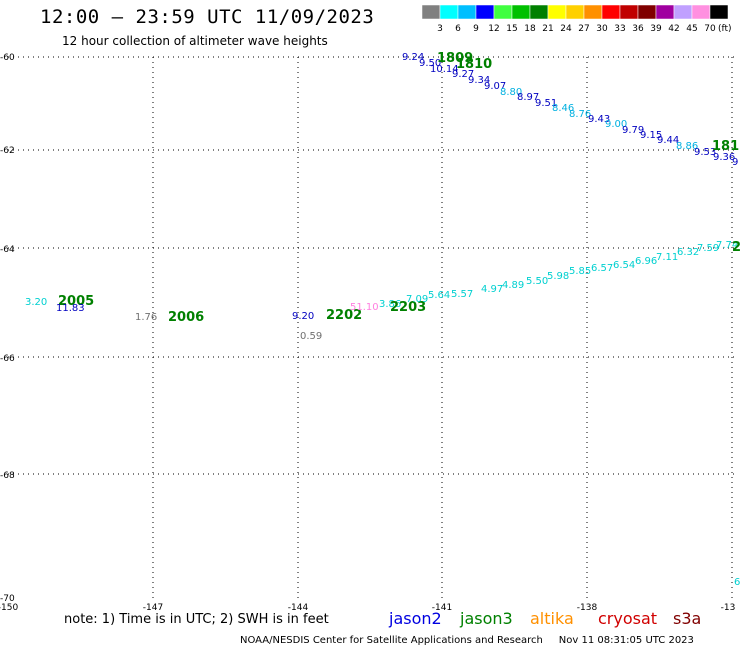  I want to click on wave-height-label: 9.15, so click(651, 135).